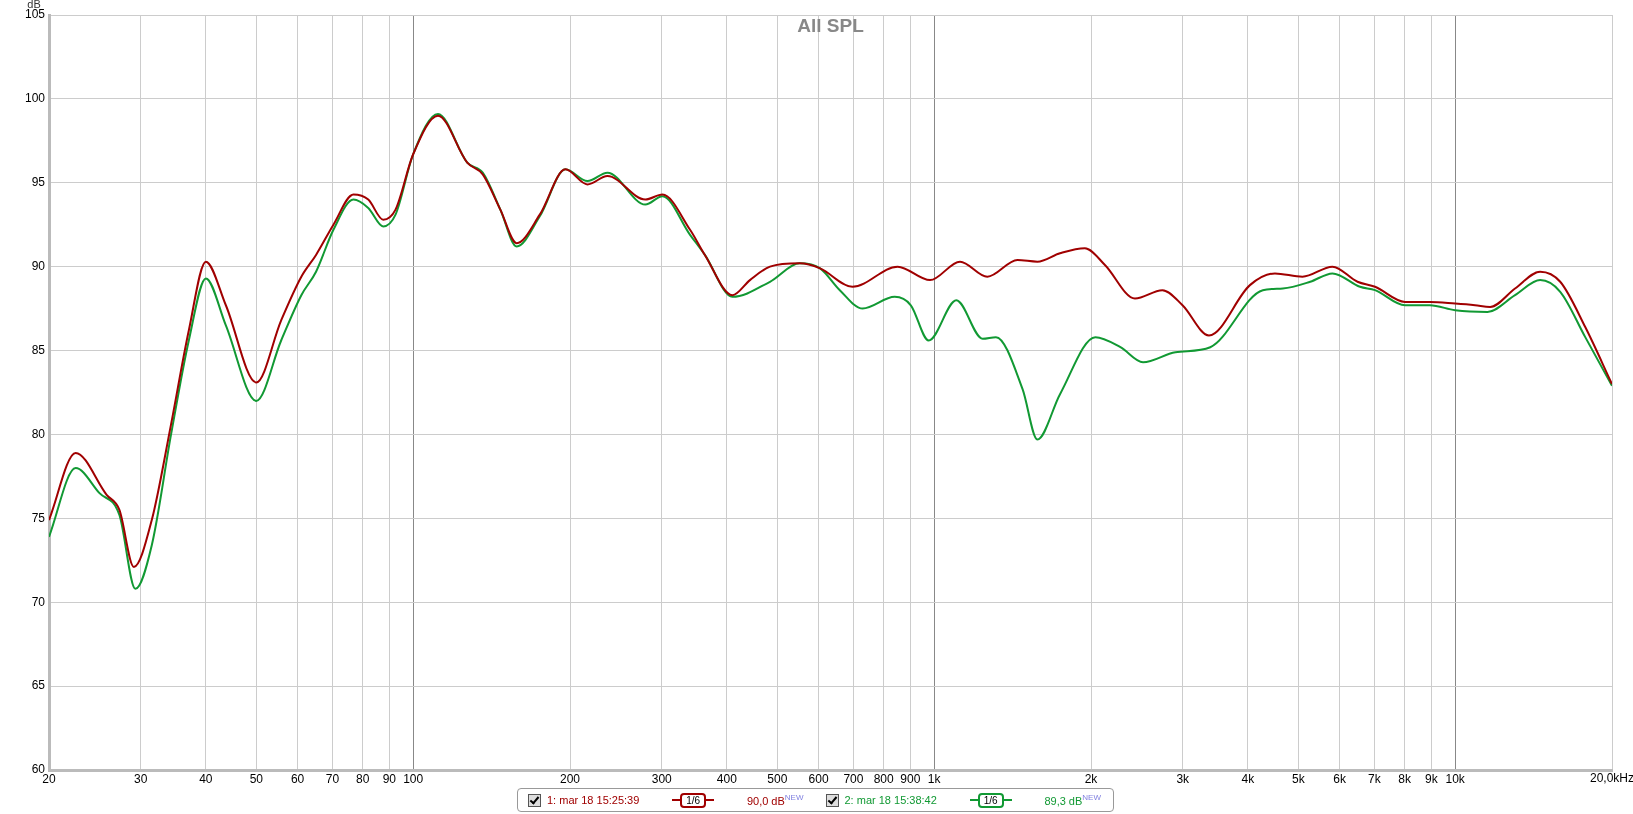  I want to click on x-tick-label: 500, so click(777, 778).